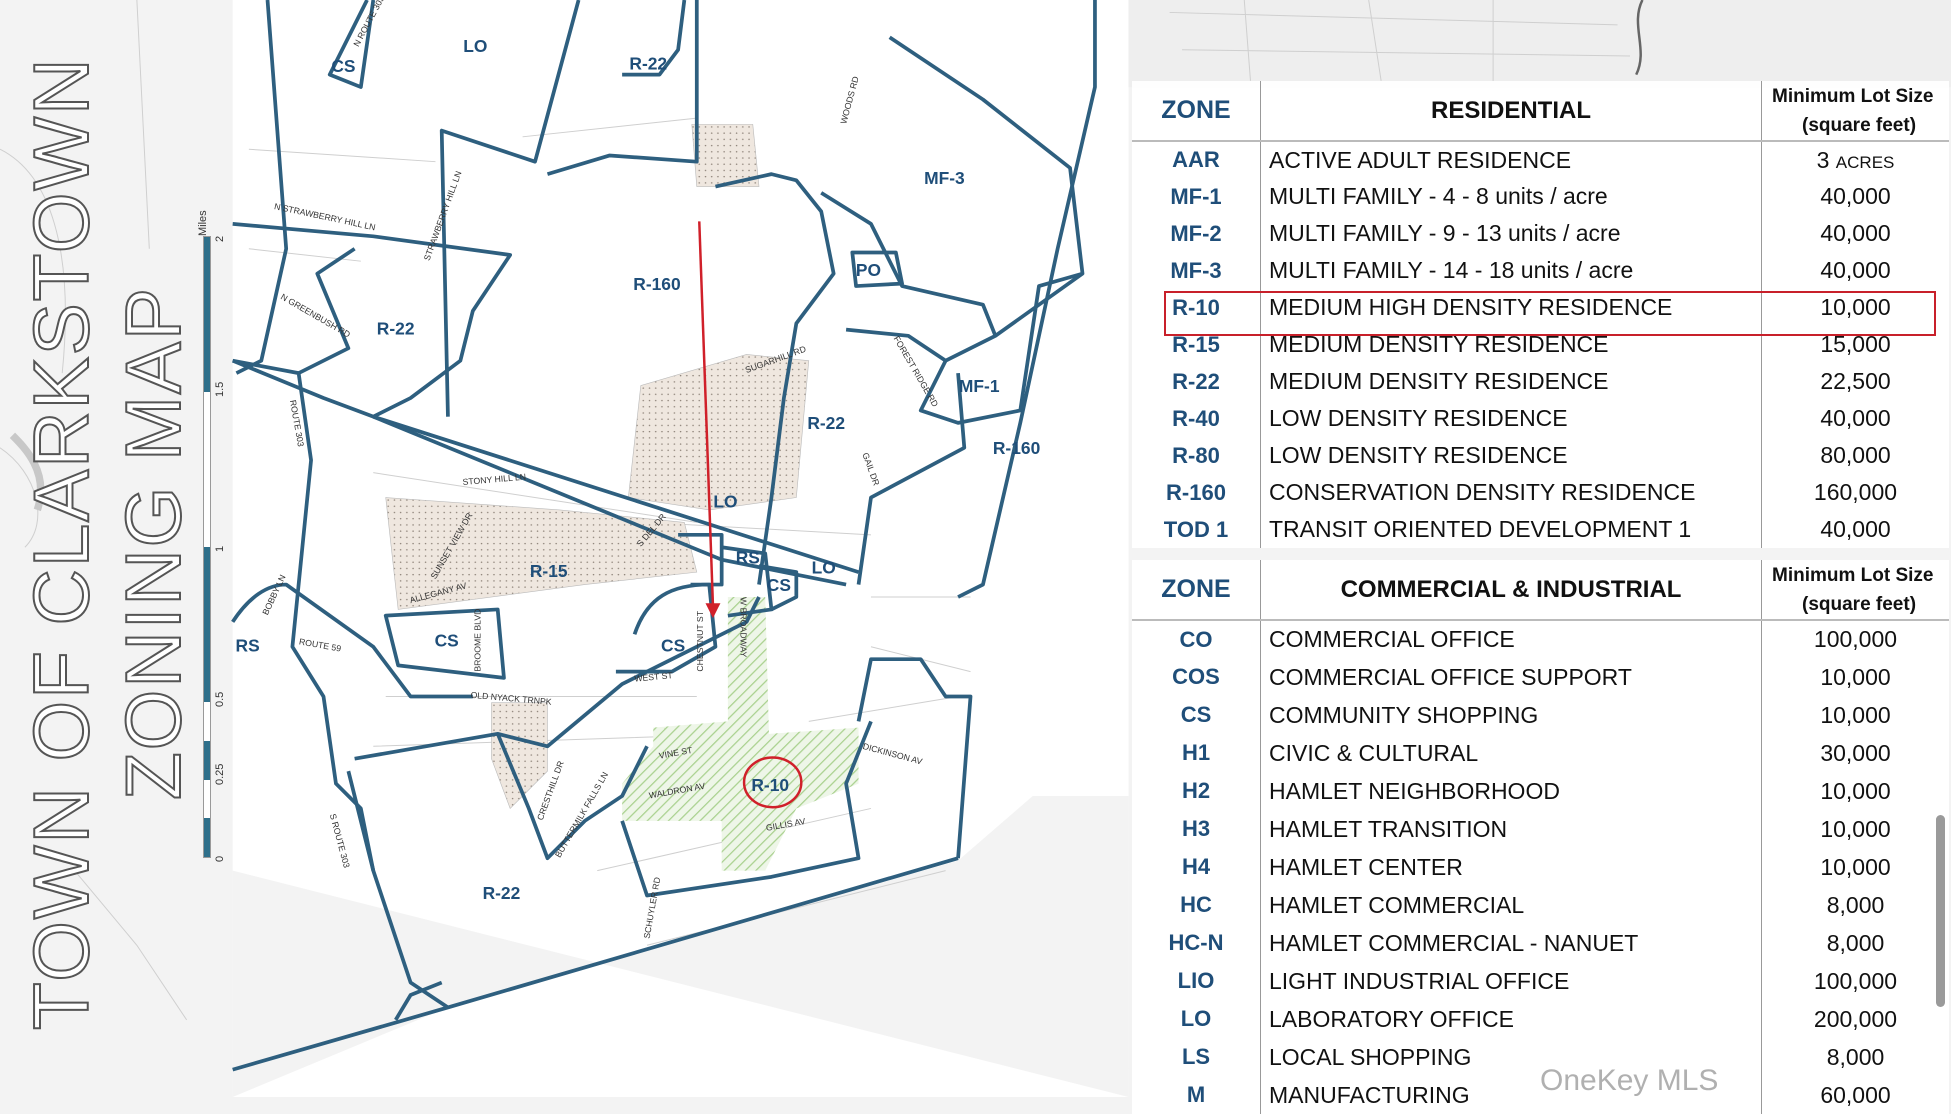 This screenshot has width=1951, height=1114. What do you see at coordinates (979, 386) in the screenshot?
I see `zone-label: MF-1` at bounding box center [979, 386].